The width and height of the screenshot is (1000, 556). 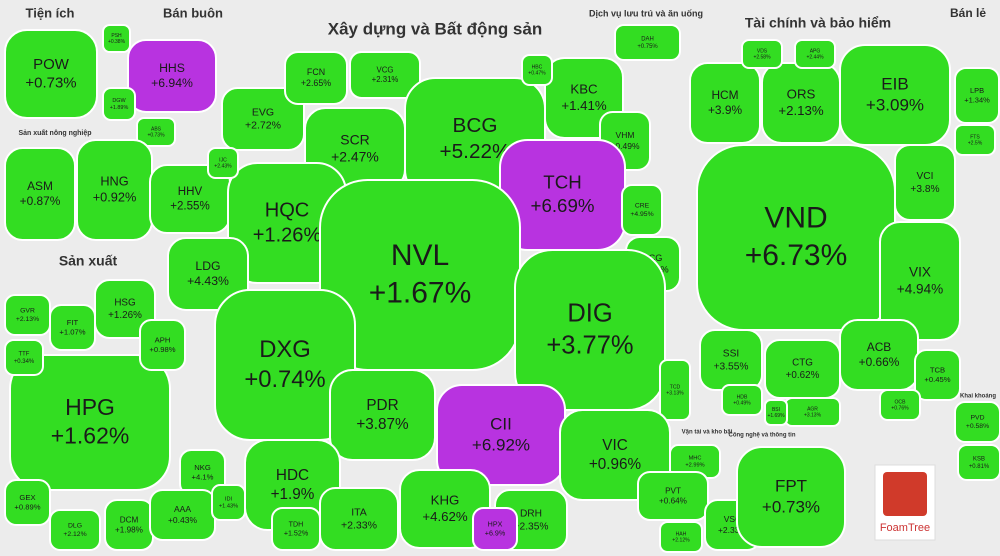 What do you see at coordinates (975, 137) in the screenshot?
I see `tile-ticker: FTS` at bounding box center [975, 137].